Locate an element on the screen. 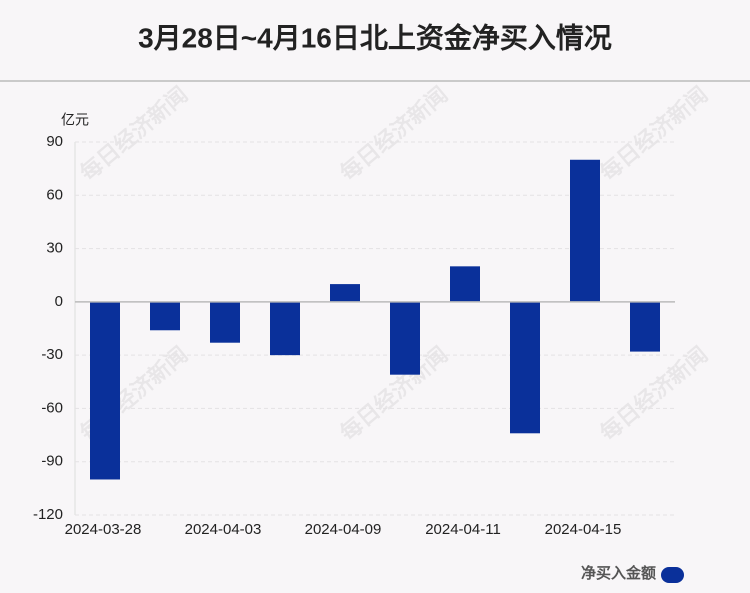 The height and width of the screenshot is (593, 750). y-tick-label: -30 is located at coordinates (52, 354).